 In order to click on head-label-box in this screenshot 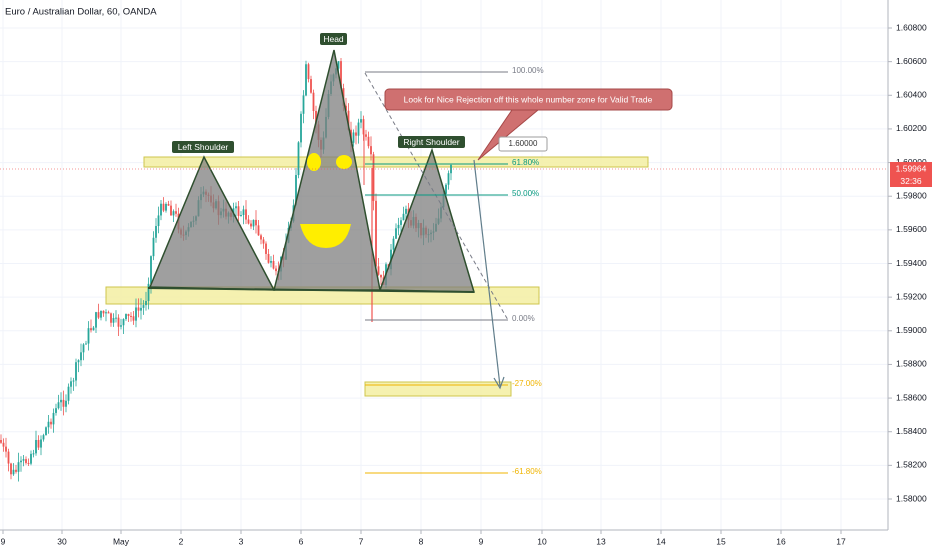, I will do `click(333, 39)`.